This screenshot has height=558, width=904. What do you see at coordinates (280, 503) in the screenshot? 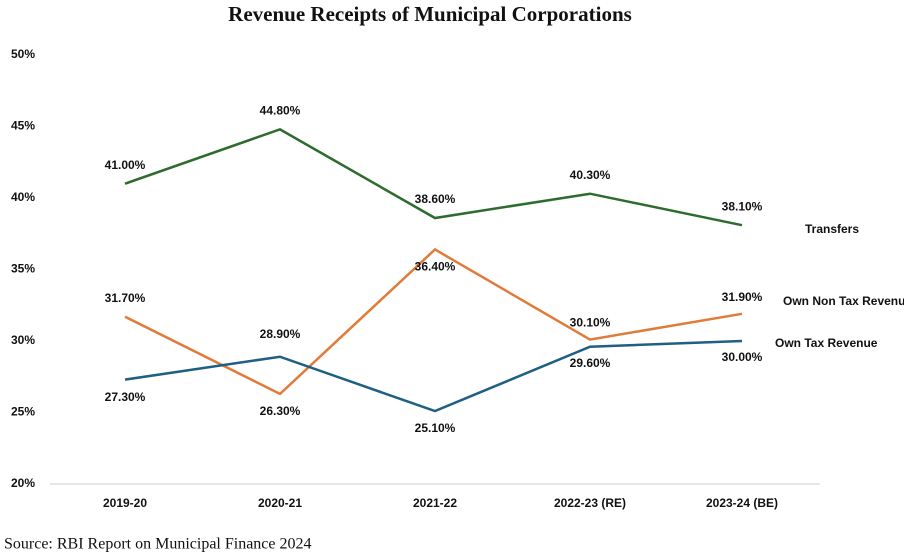
I see `x-tick-label: 2020-21` at bounding box center [280, 503].